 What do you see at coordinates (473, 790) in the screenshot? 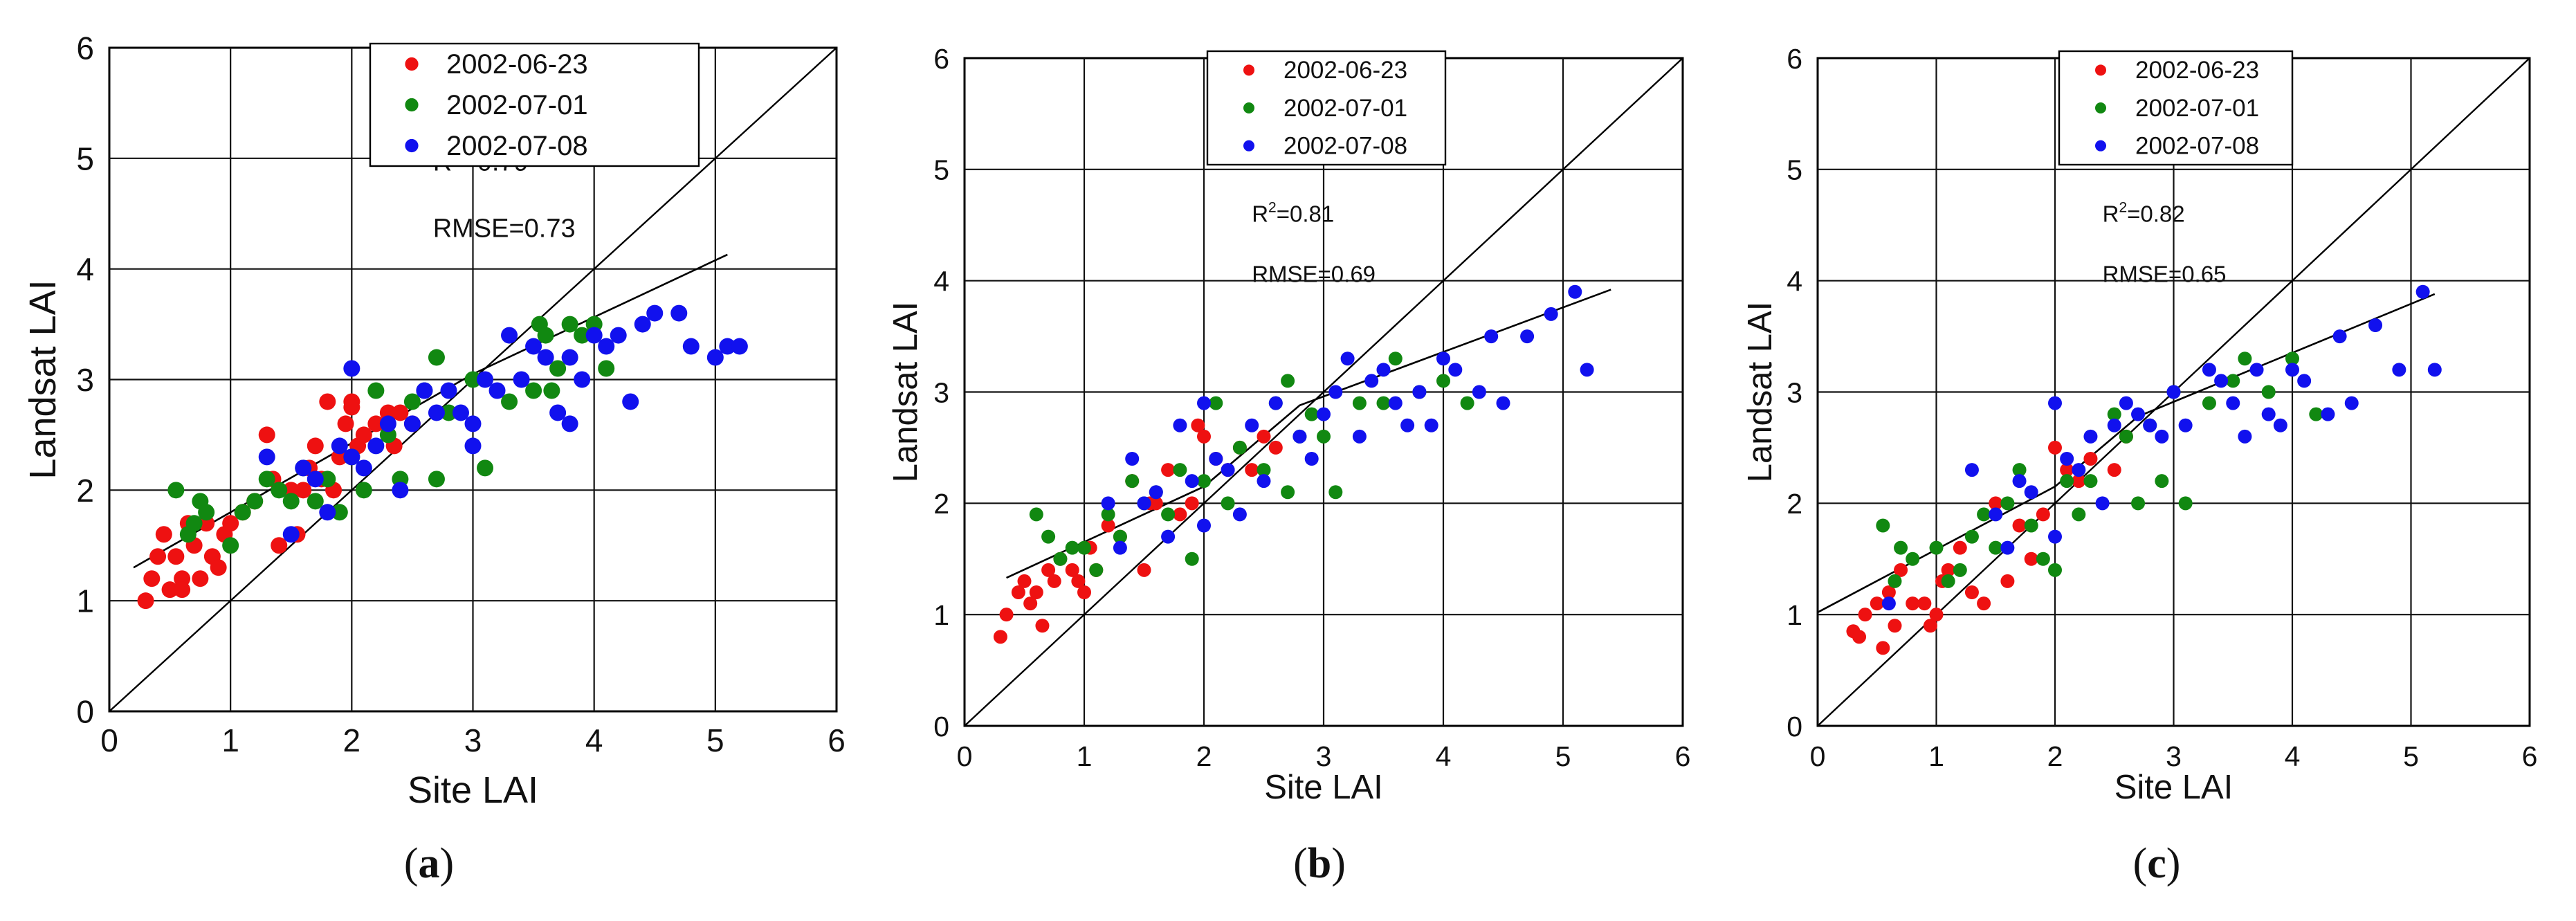
I see `x-axis-label: Site LAI` at bounding box center [473, 790].